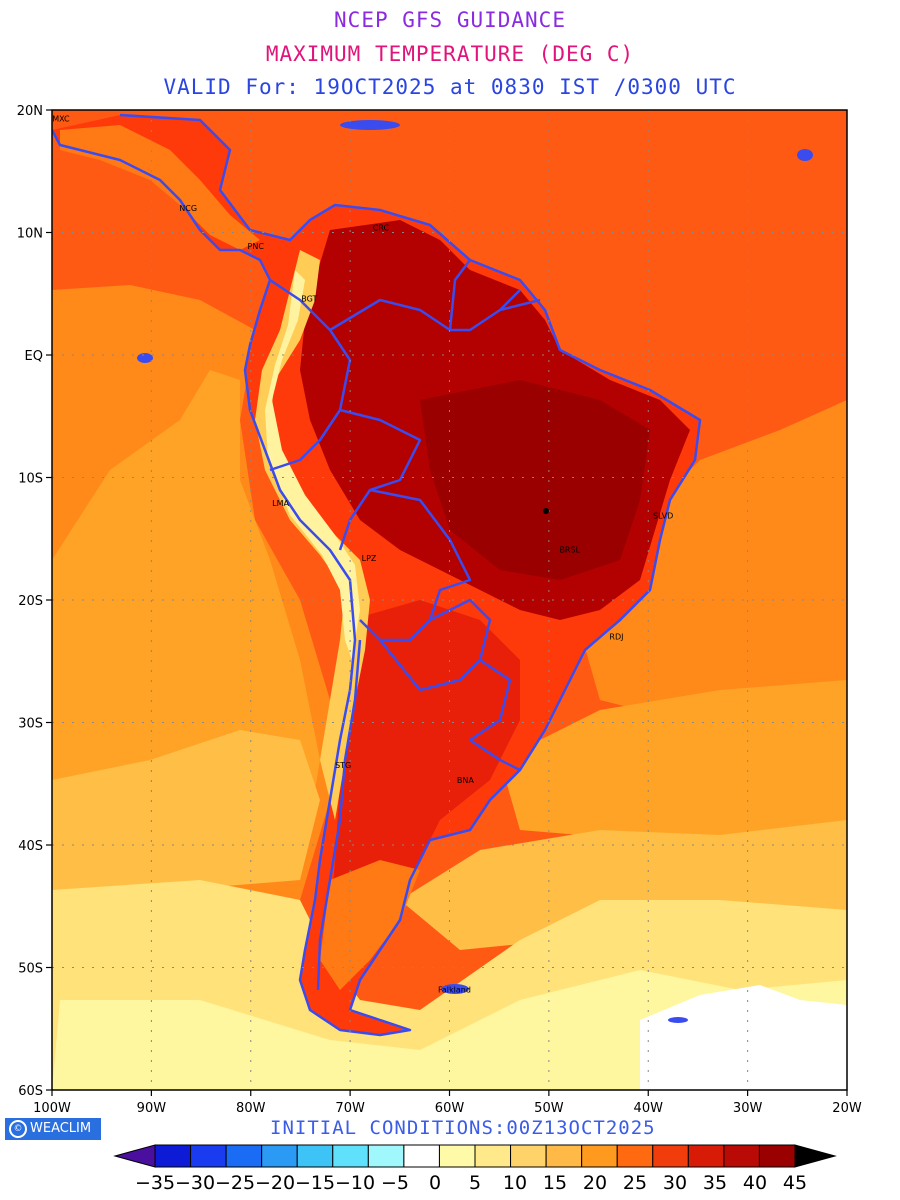  I want to click on colorbar-label: 45, so click(795, 1183).